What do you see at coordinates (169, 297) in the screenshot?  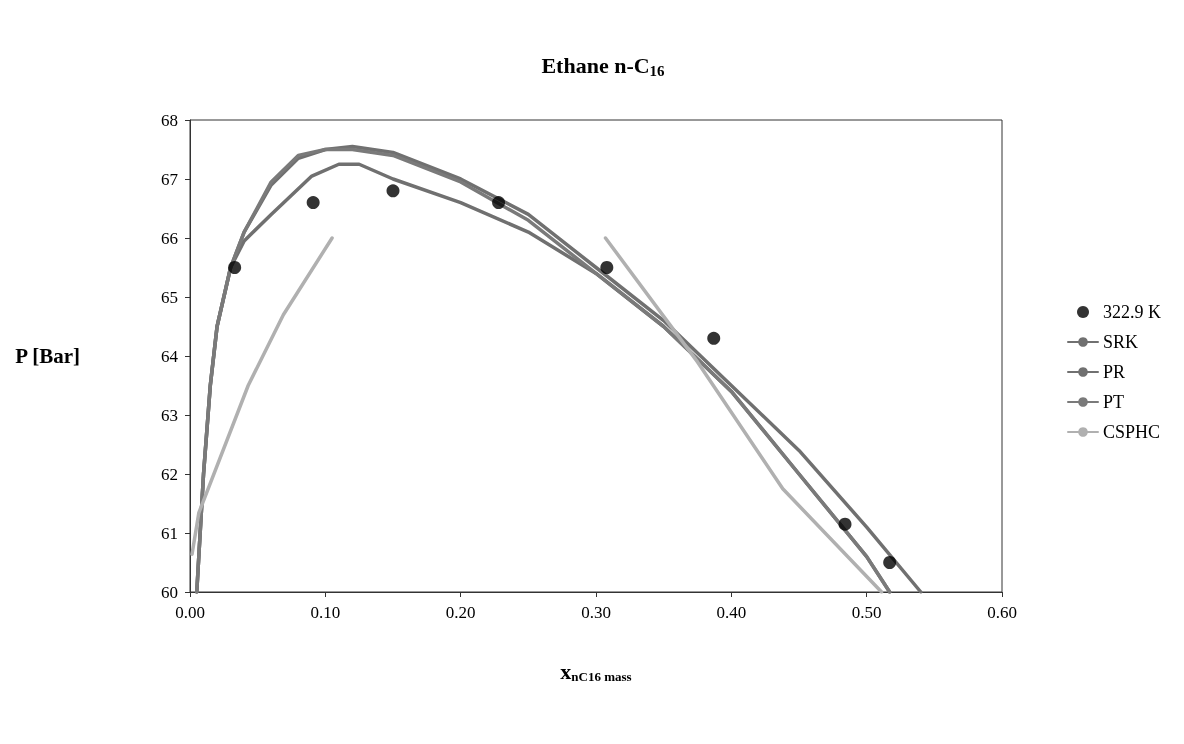 I see `y-tick-label: 65` at bounding box center [169, 297].